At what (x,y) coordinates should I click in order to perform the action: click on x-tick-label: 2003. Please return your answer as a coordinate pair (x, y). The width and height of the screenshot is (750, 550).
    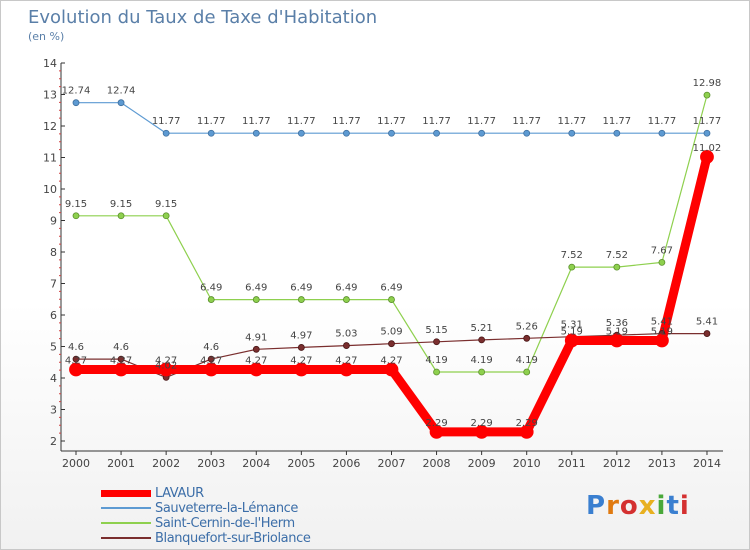
    Looking at the image, I should click on (211, 463).